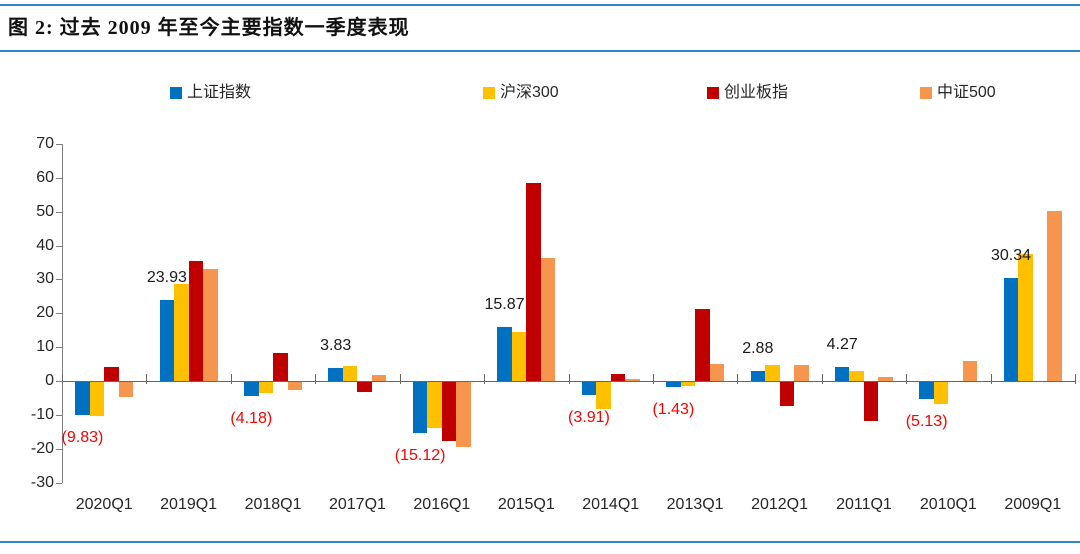 The width and height of the screenshot is (1080, 554). Describe the element at coordinates (251, 389) in the screenshot. I see `bar-上证指数-2018Q1` at that location.